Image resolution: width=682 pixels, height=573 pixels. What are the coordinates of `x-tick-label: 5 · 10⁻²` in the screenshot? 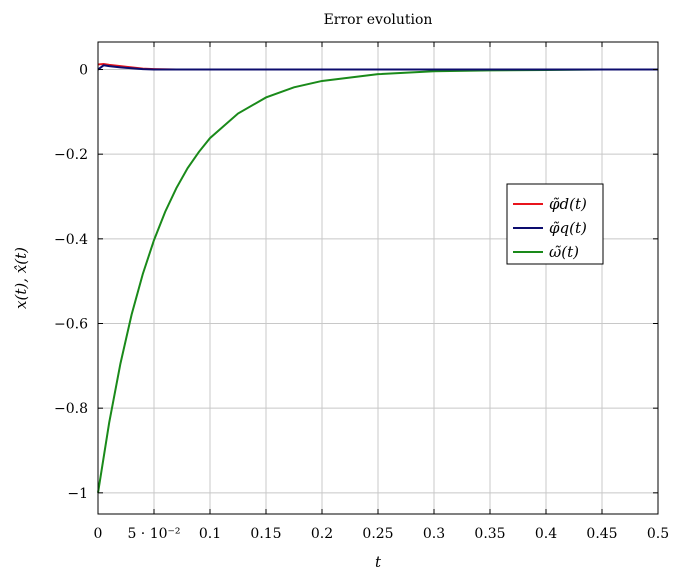 It's located at (153, 534).